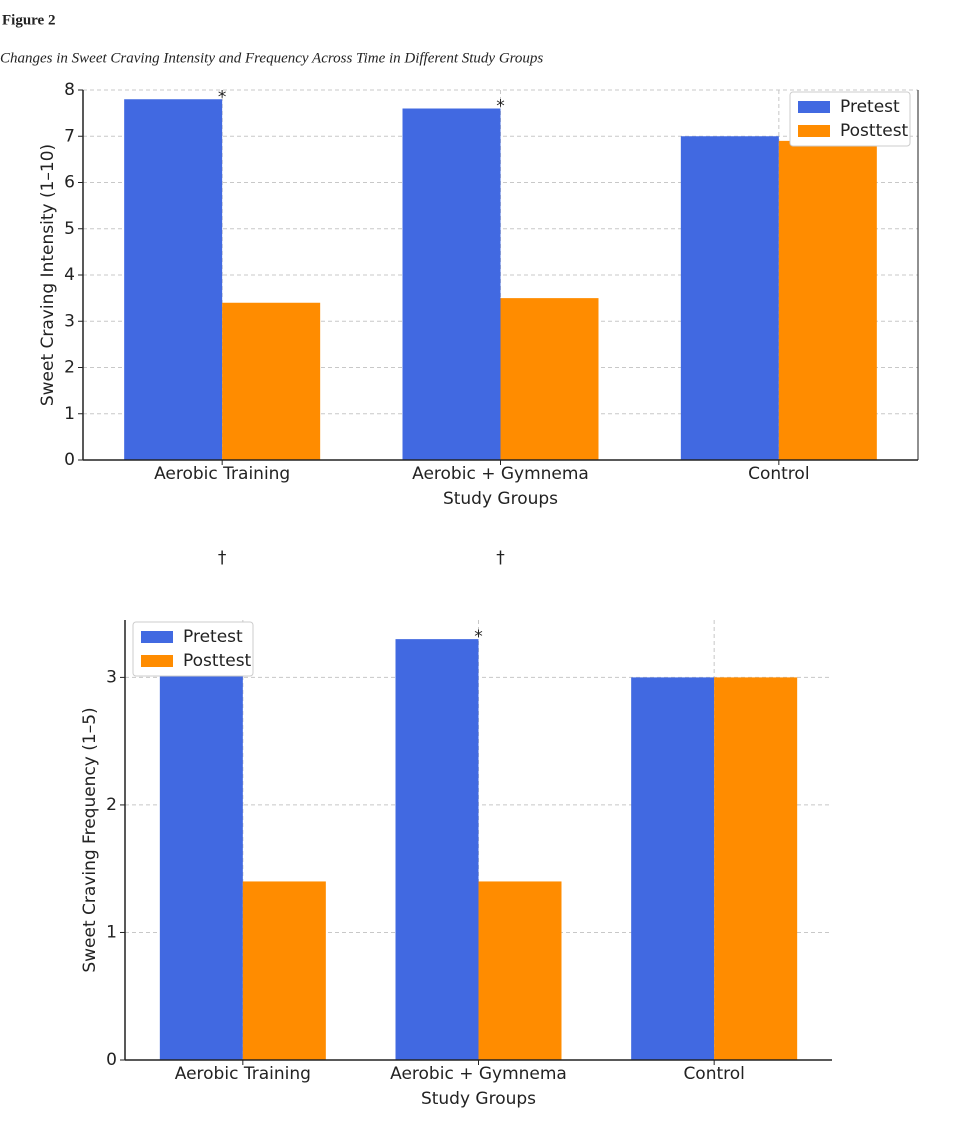 Image resolution: width=961 pixels, height=1124 pixels. I want to click on y-tick-label: 4, so click(69, 275).